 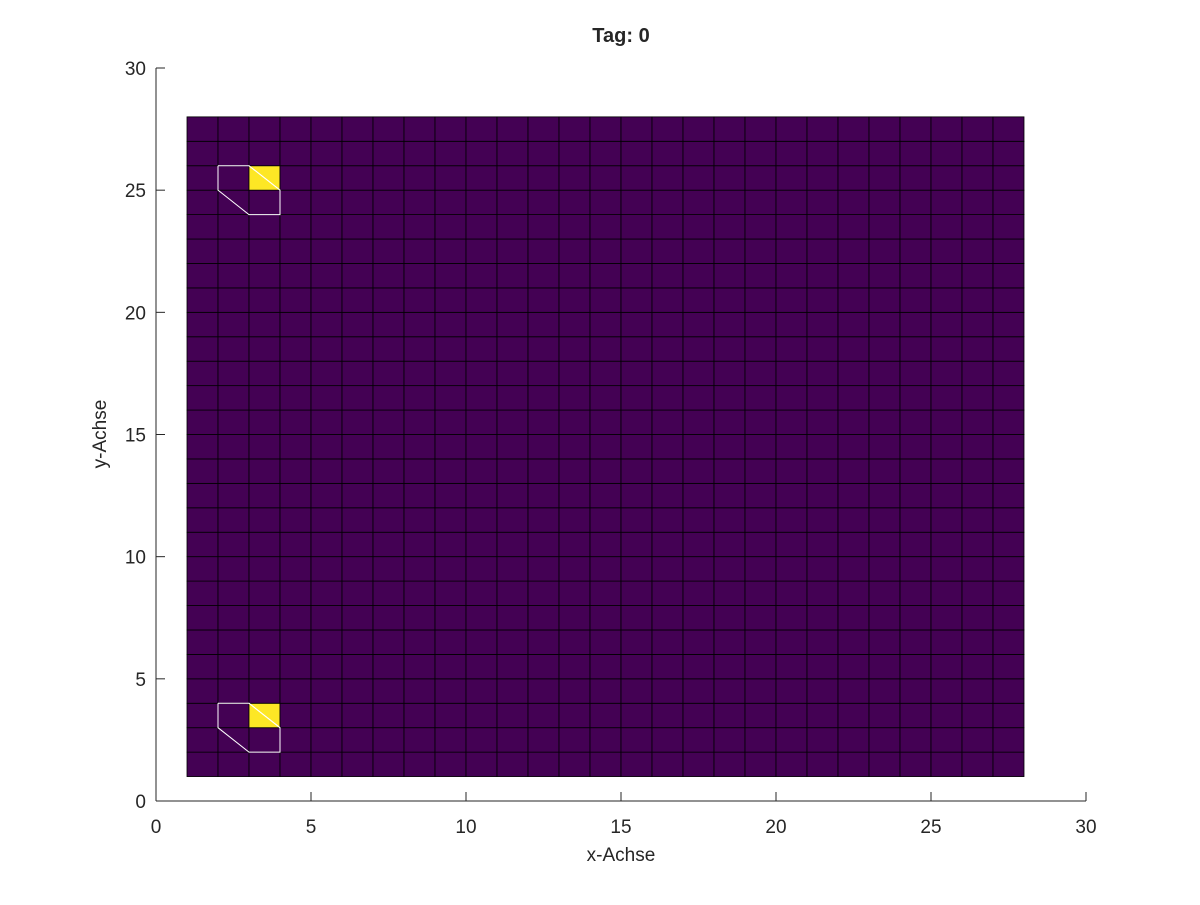 What do you see at coordinates (135, 436) in the screenshot?
I see `y-tick-label: 15` at bounding box center [135, 436].